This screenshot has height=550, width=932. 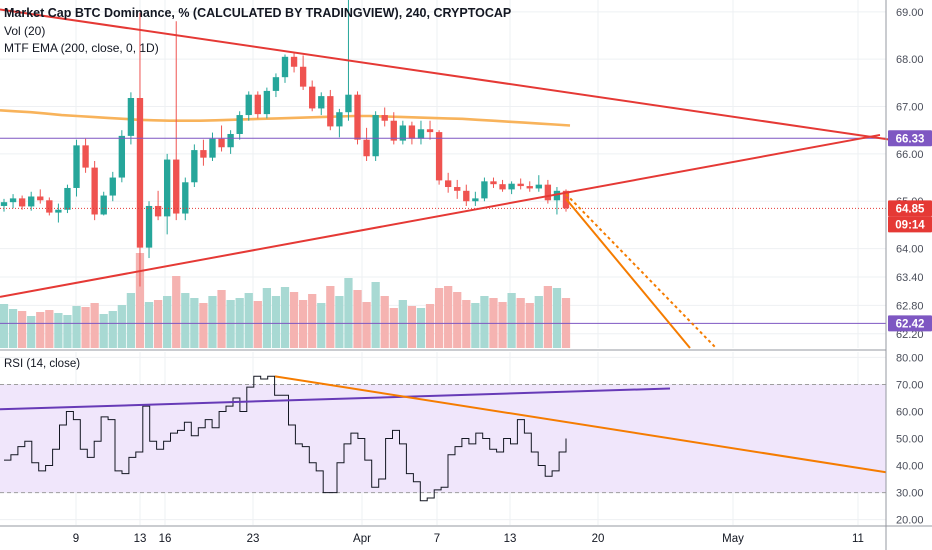 I want to click on volume-bars, so click(x=285, y=300).